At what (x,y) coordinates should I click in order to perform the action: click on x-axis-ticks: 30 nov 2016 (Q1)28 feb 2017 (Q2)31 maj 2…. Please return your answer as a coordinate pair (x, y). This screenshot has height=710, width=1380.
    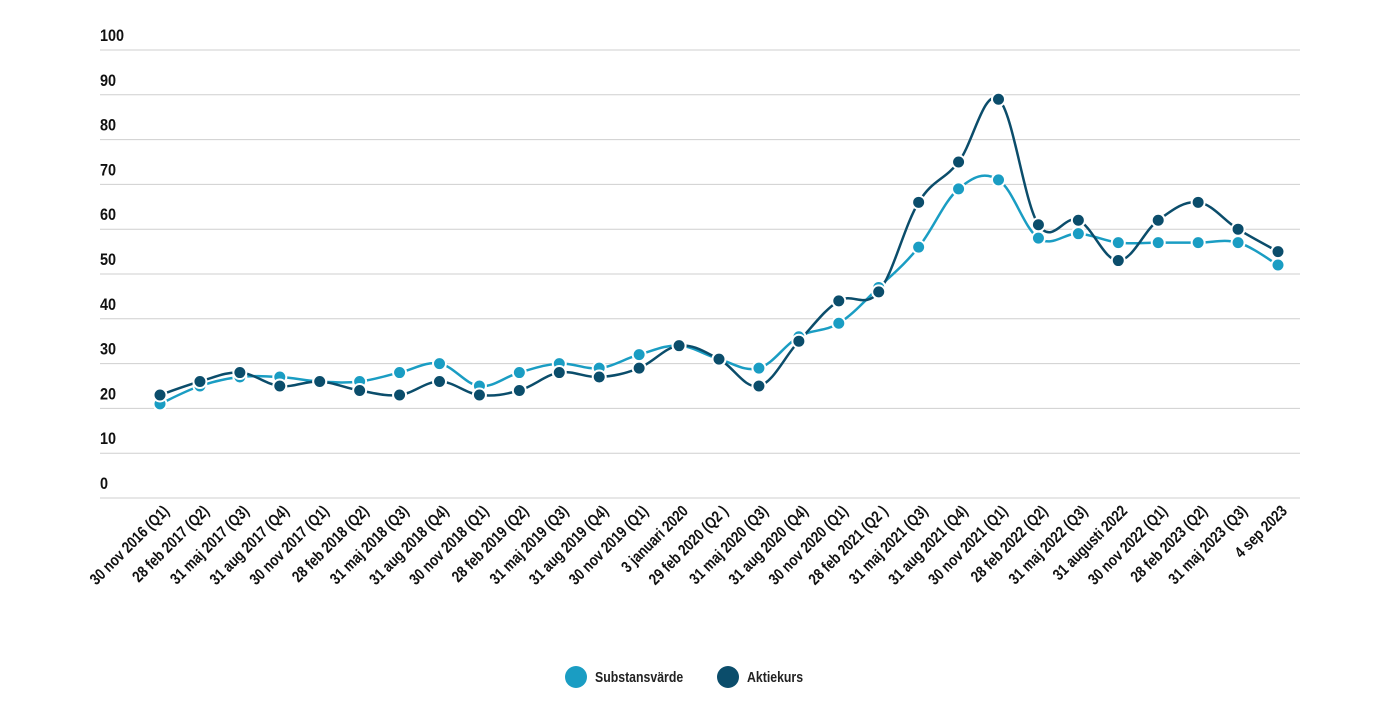
    Looking at the image, I should click on (689, 546).